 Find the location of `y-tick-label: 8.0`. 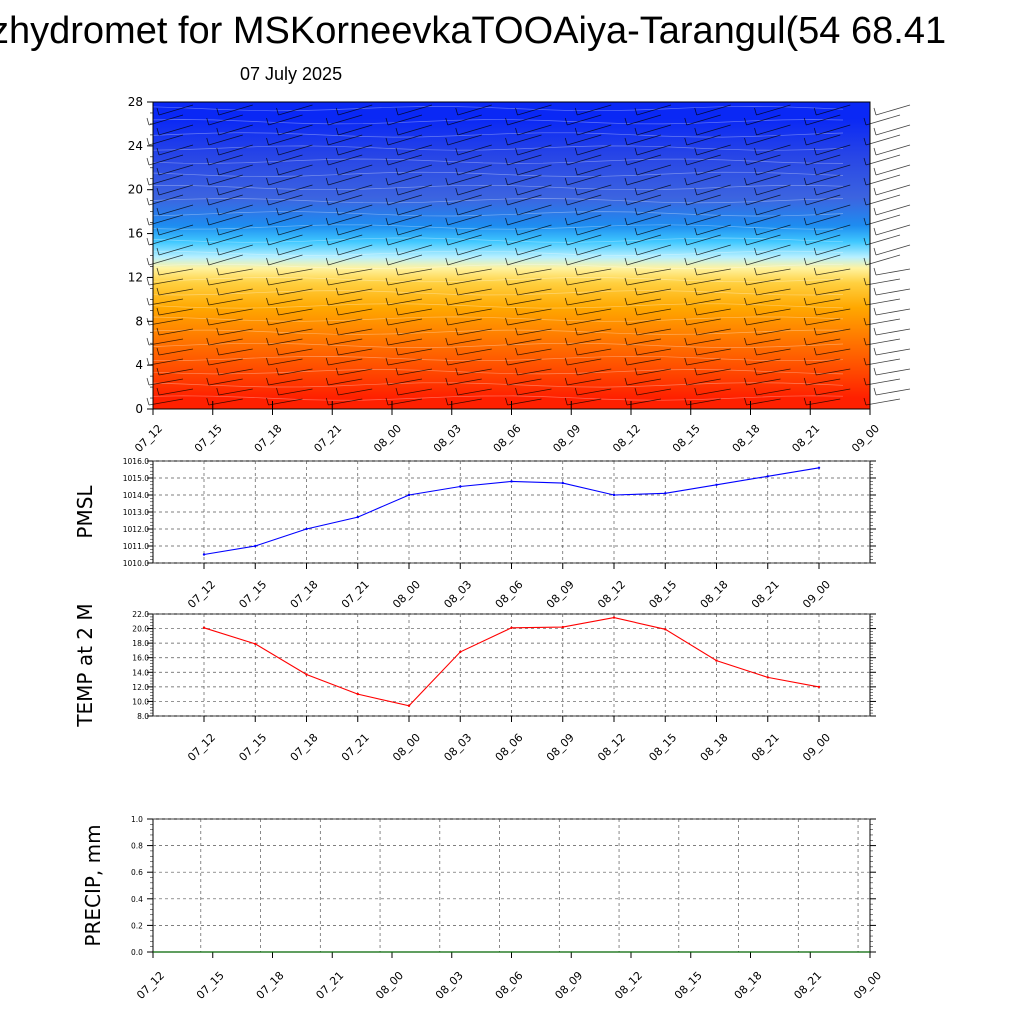

y-tick-label: 8.0 is located at coordinates (143, 716).